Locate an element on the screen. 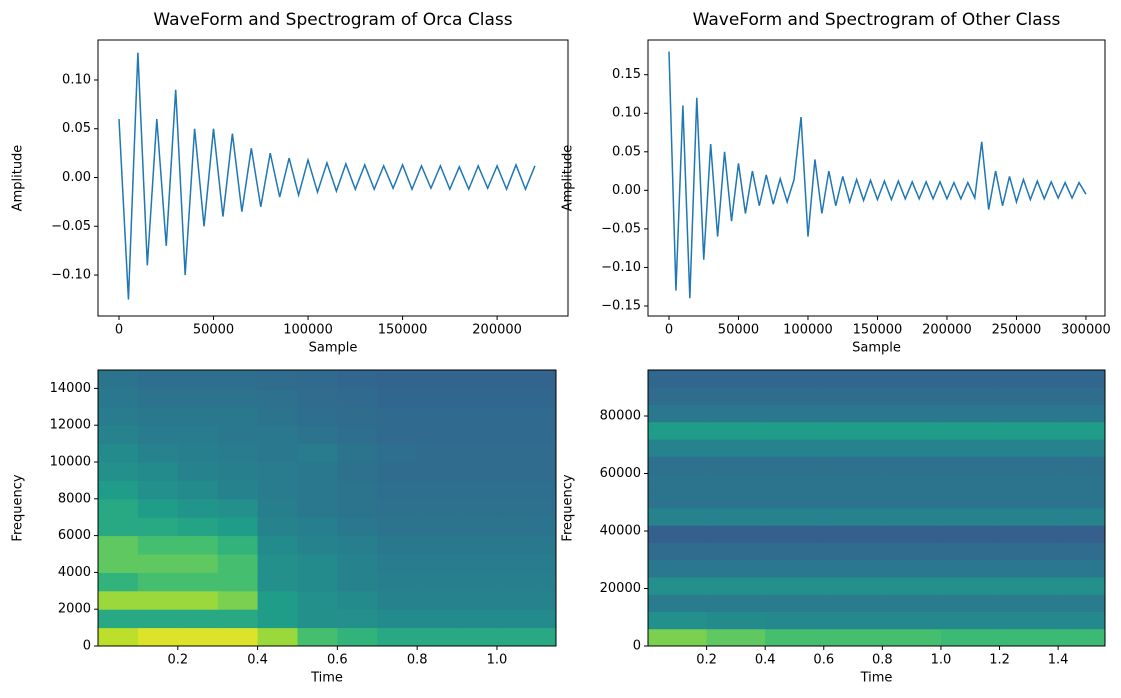  y-tick-label: −0.10 is located at coordinates (71, 275).